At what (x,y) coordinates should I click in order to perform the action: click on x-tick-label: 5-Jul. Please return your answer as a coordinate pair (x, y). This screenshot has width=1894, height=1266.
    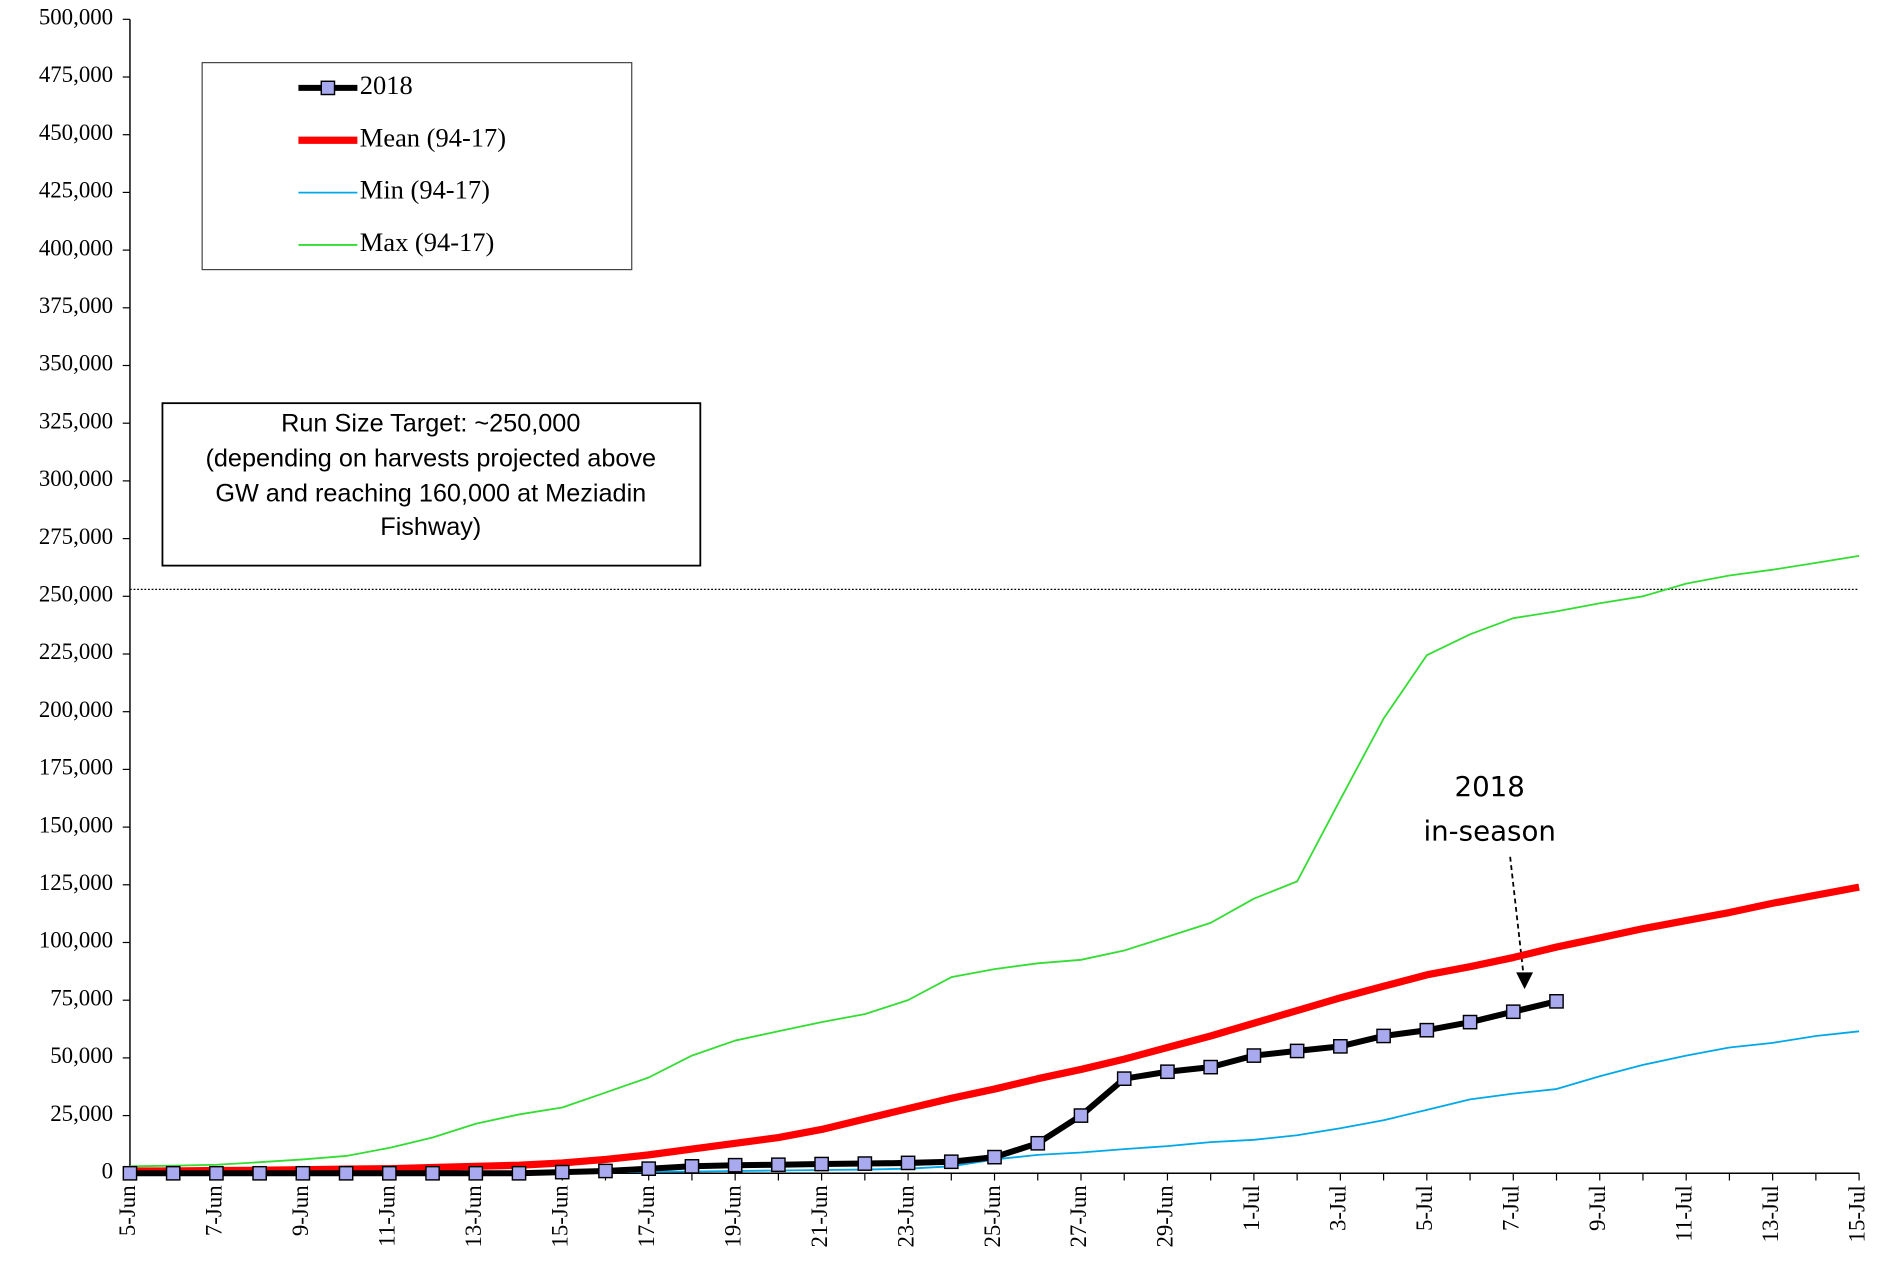
    Looking at the image, I should click on (1424, 1208).